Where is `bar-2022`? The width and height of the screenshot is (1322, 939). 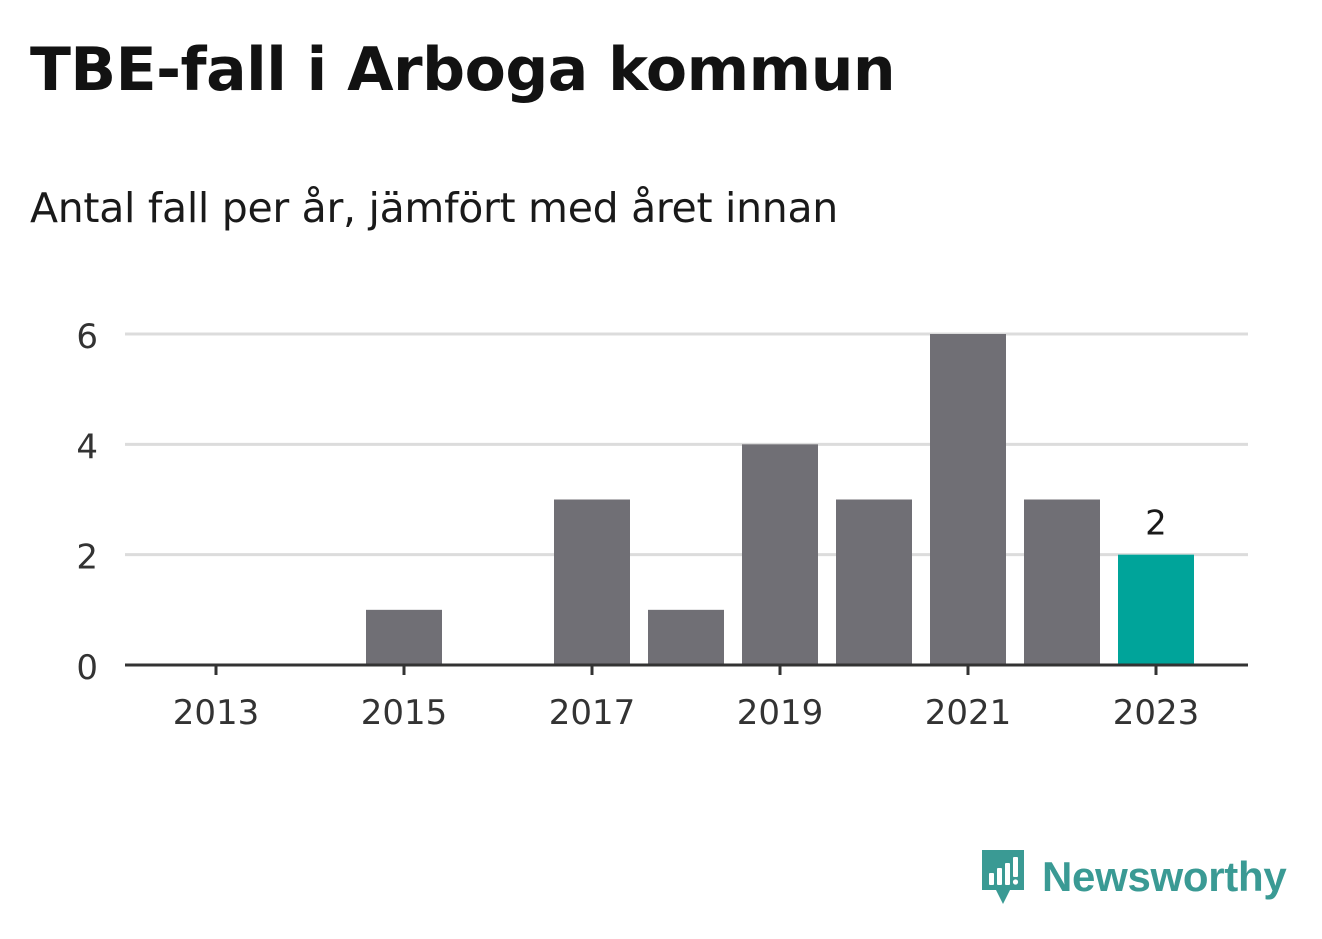
bar-2022 is located at coordinates (1062, 582).